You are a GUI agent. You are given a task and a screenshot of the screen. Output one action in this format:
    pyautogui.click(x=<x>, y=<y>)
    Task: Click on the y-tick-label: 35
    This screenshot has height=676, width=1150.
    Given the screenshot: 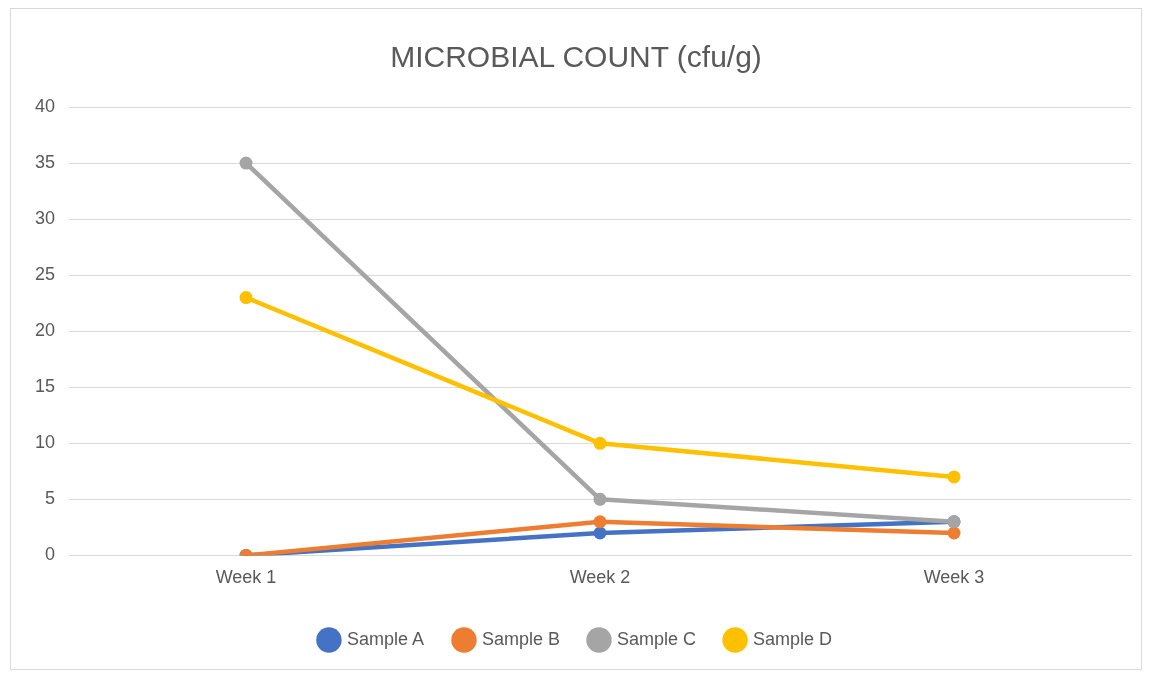 What is the action you would take?
    pyautogui.click(x=45, y=162)
    